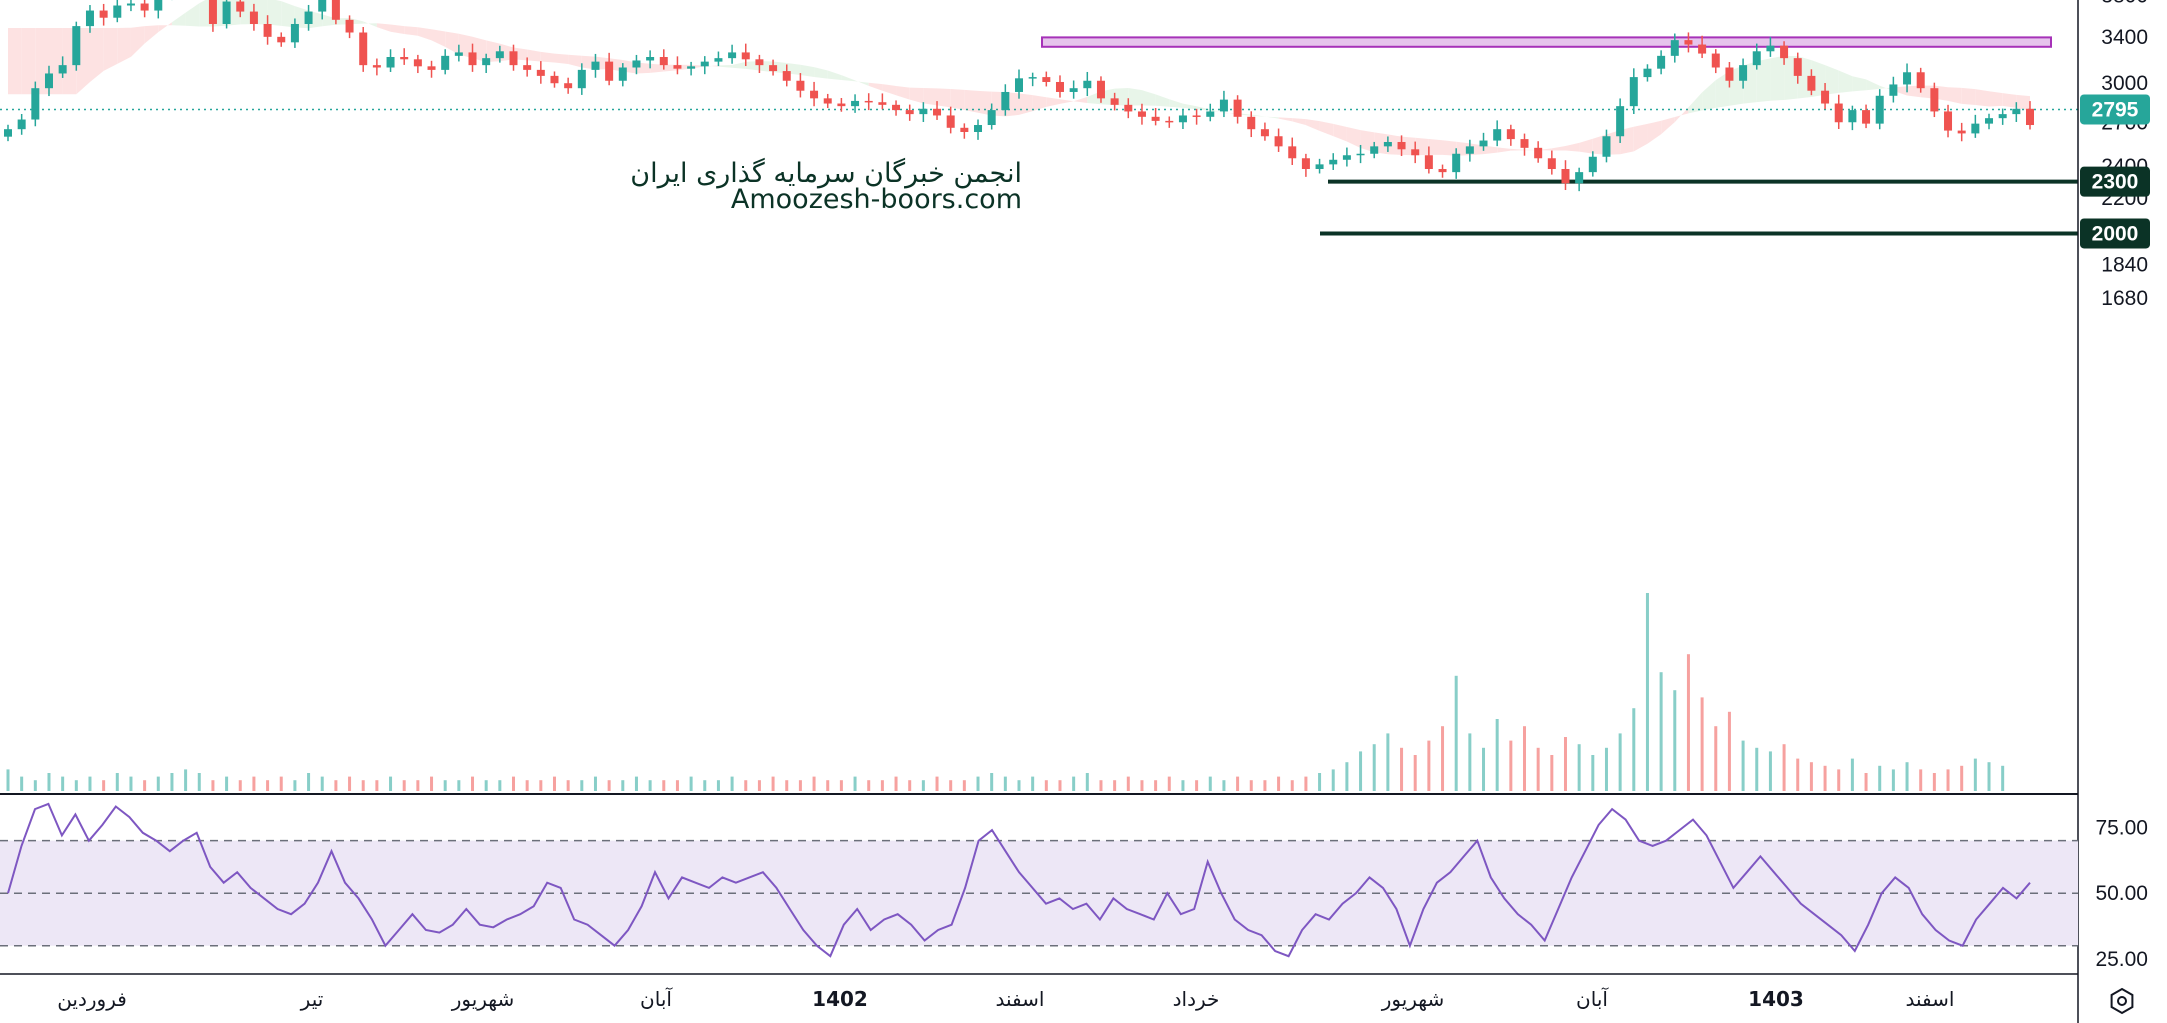 Image resolution: width=2167 pixels, height=1023 pixels. Describe the element at coordinates (2121, 959) in the screenshot. I see `rsi-tick-label: 25.00` at that location.